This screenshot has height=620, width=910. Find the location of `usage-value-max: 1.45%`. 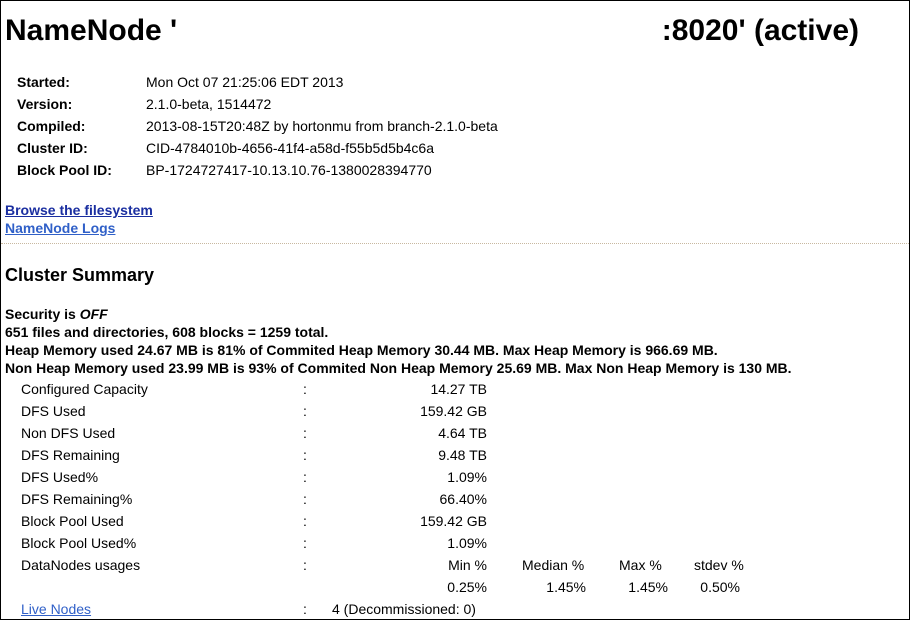

usage-value-max: 1.45% is located at coordinates (648, 587).